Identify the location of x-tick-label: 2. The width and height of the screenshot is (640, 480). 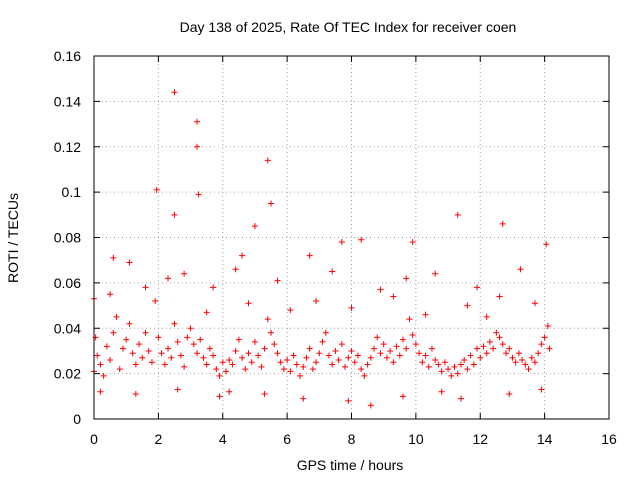
(158, 439).